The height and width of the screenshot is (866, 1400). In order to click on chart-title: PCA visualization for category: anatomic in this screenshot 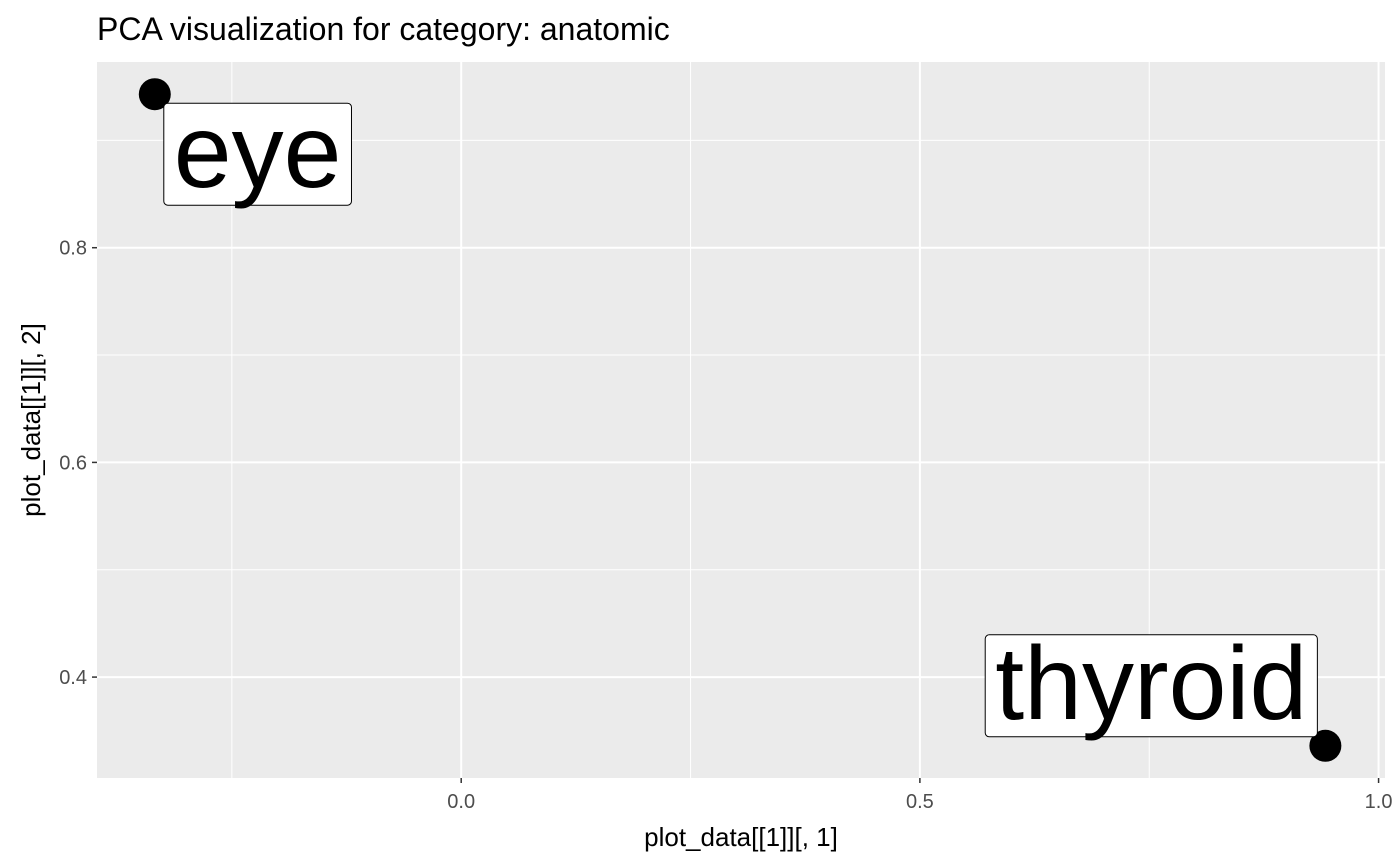, I will do `click(383, 29)`.